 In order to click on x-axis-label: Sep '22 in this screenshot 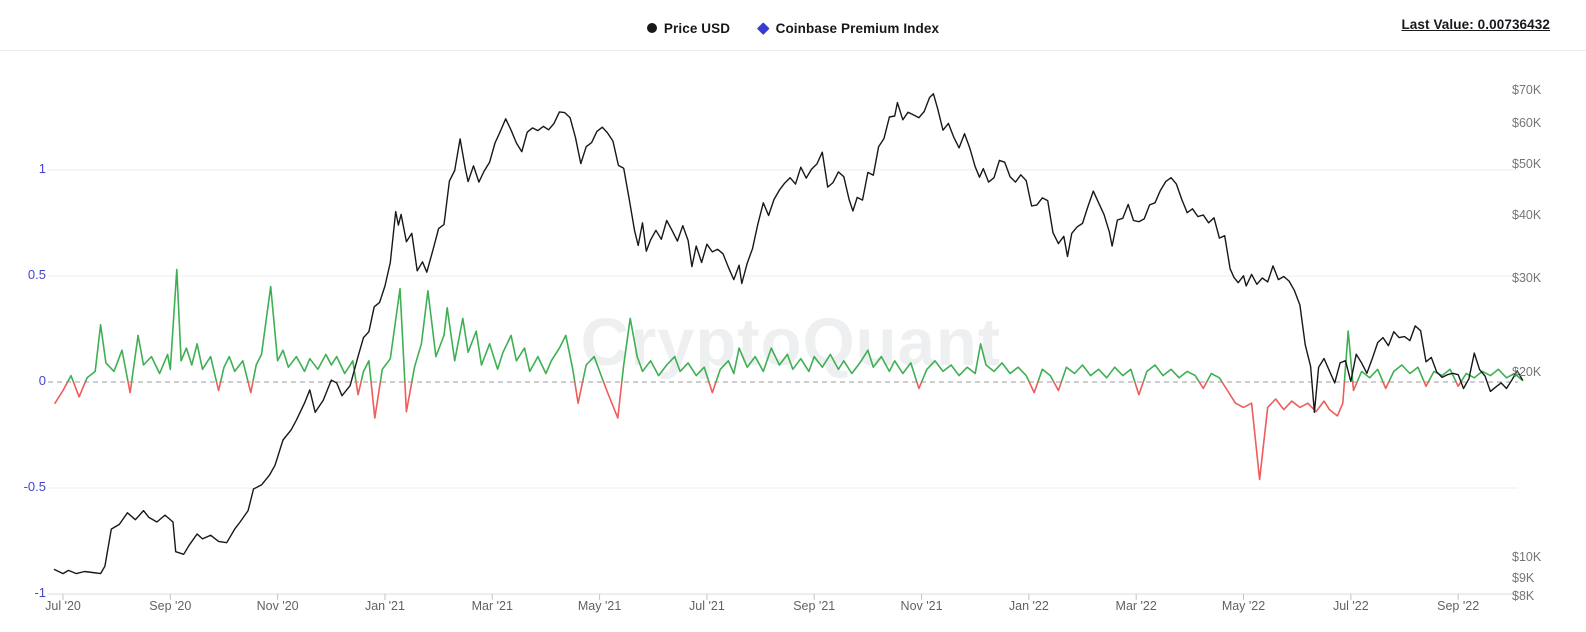, I will do `click(1458, 606)`.